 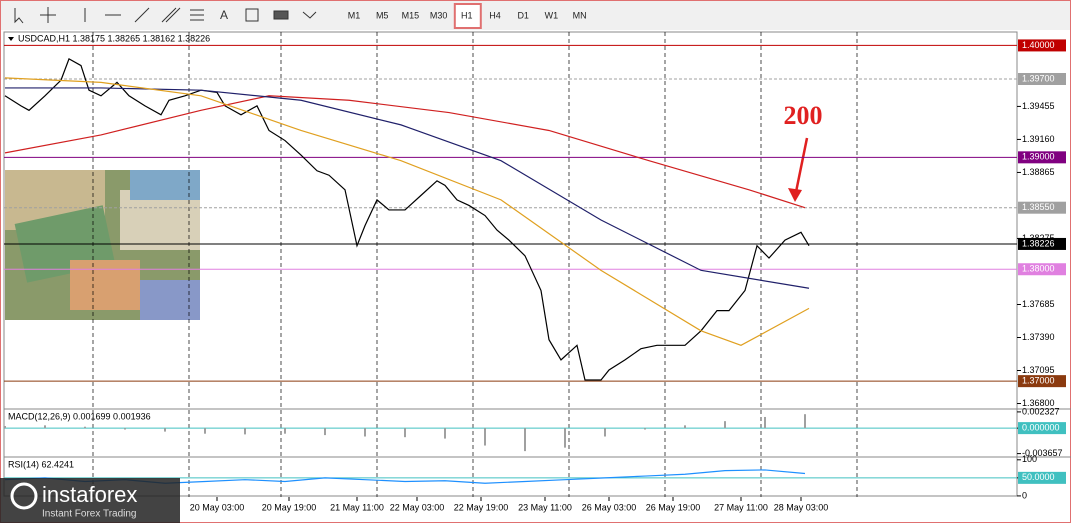 What do you see at coordinates (580, 15) in the screenshot?
I see `timeframe-button: MN` at bounding box center [580, 15].